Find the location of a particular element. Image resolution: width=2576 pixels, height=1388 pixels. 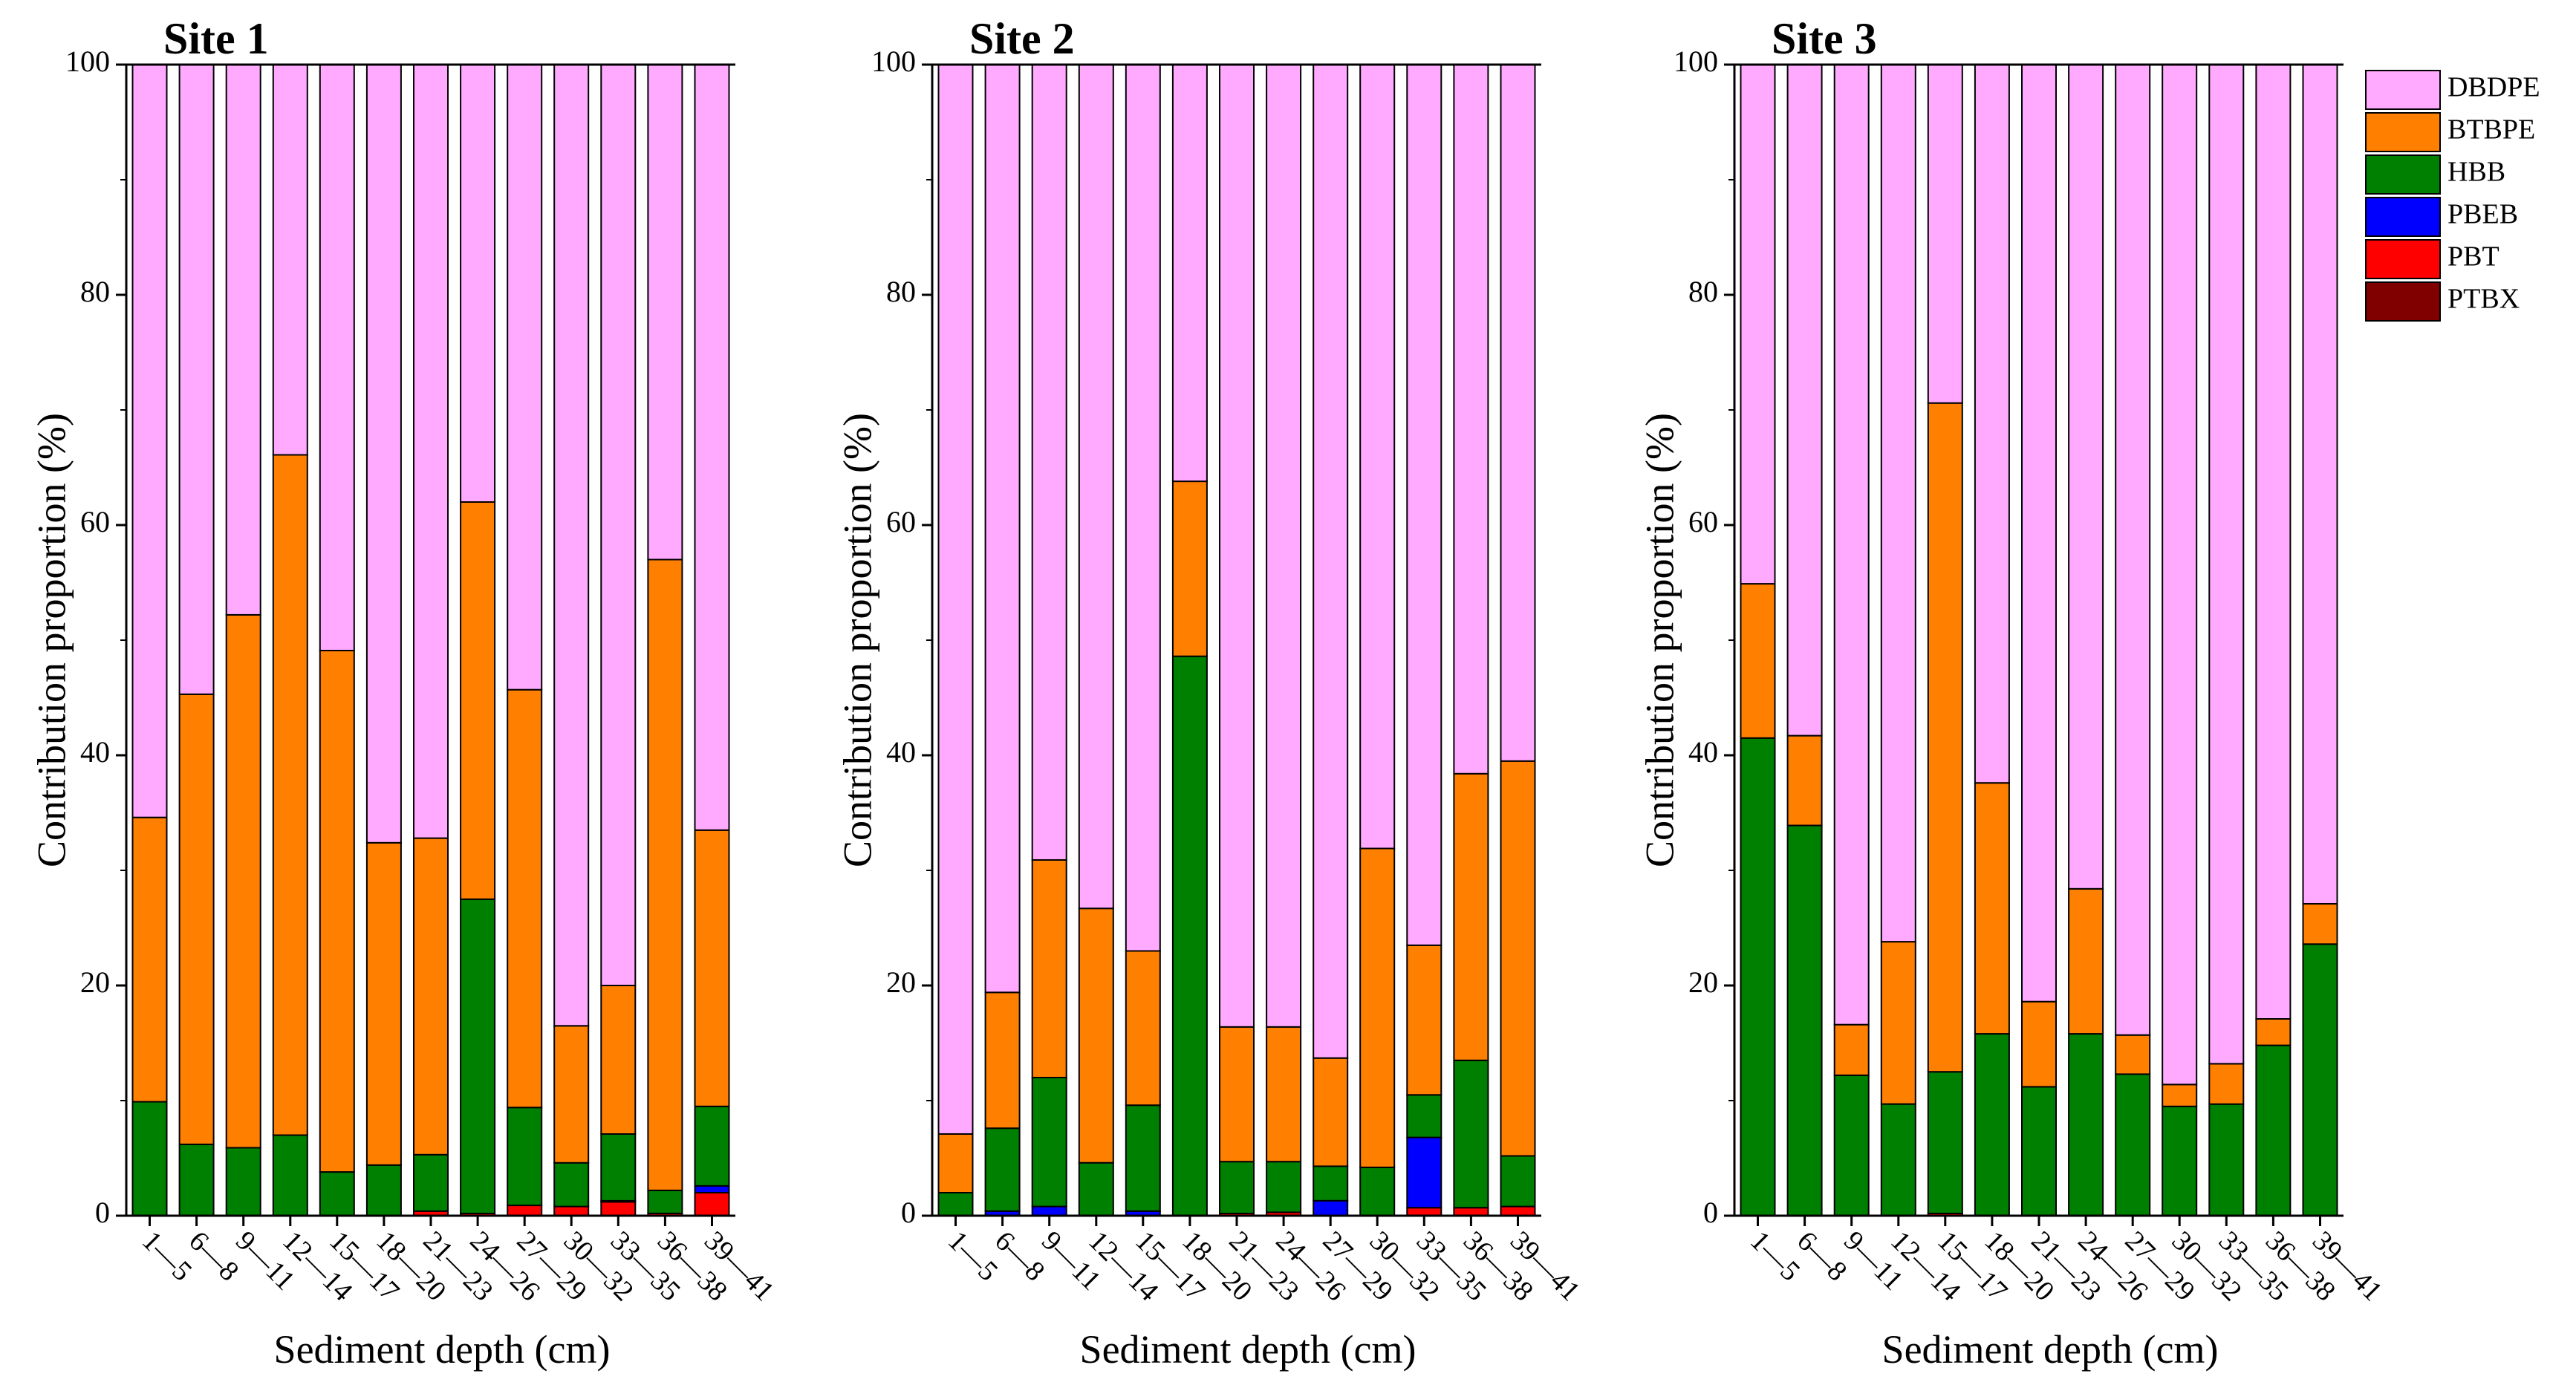

chart-title: Site 1 is located at coordinates (216, 38).